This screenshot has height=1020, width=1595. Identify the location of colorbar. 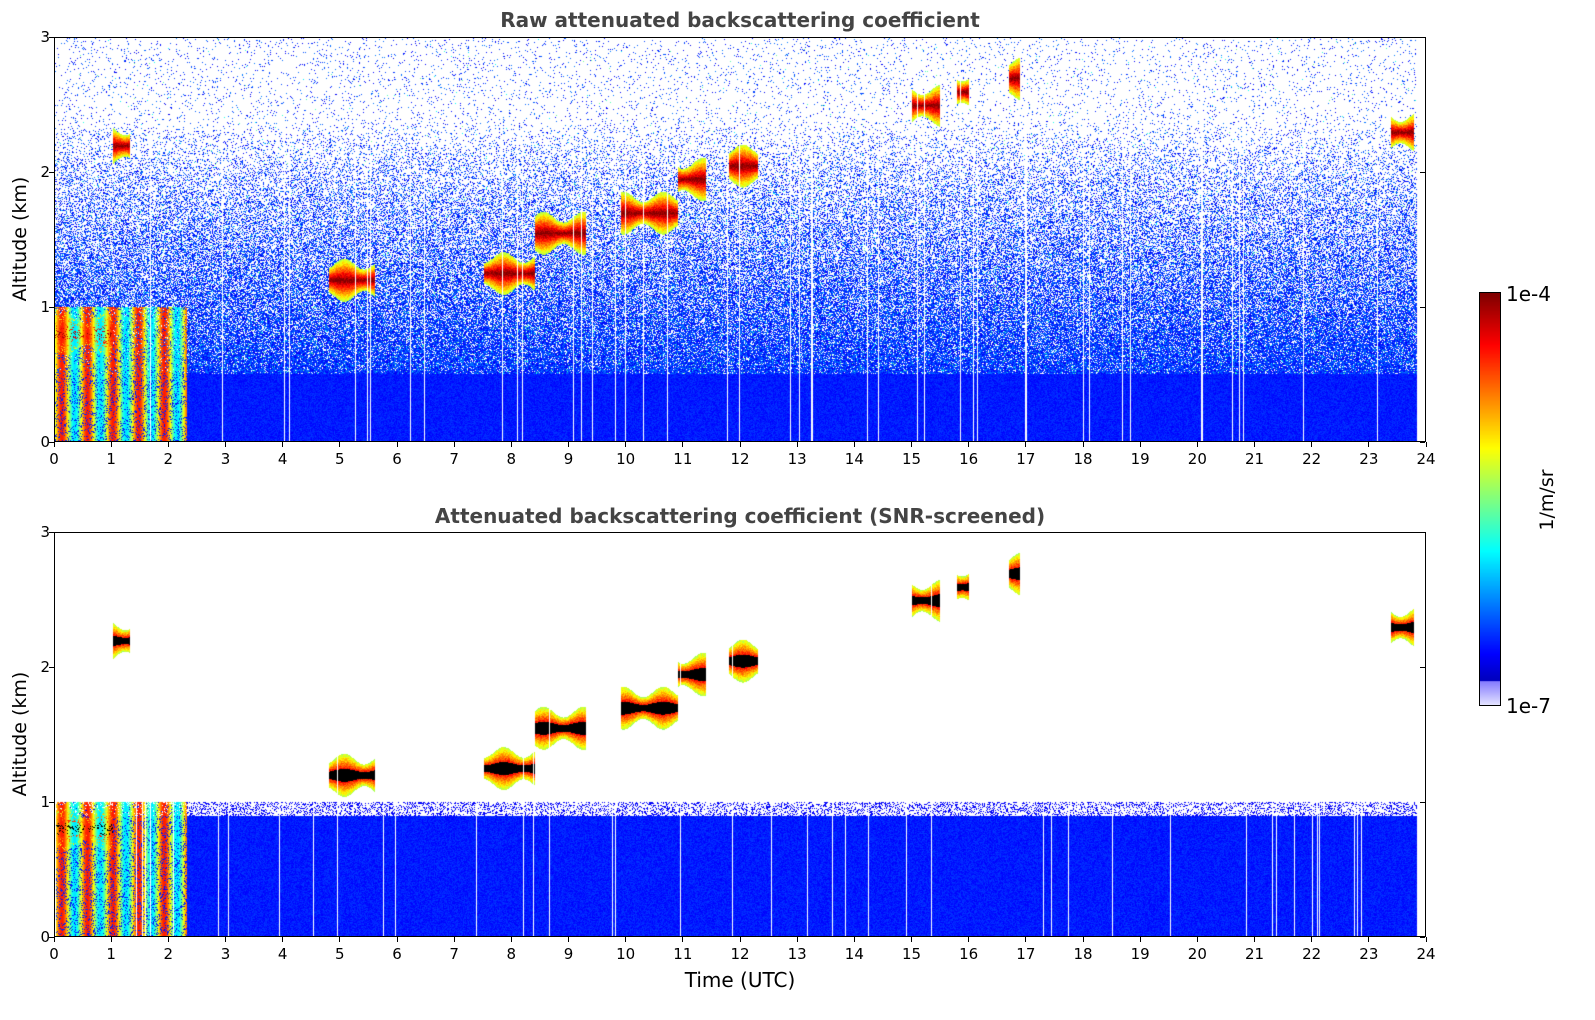
(1490, 499).